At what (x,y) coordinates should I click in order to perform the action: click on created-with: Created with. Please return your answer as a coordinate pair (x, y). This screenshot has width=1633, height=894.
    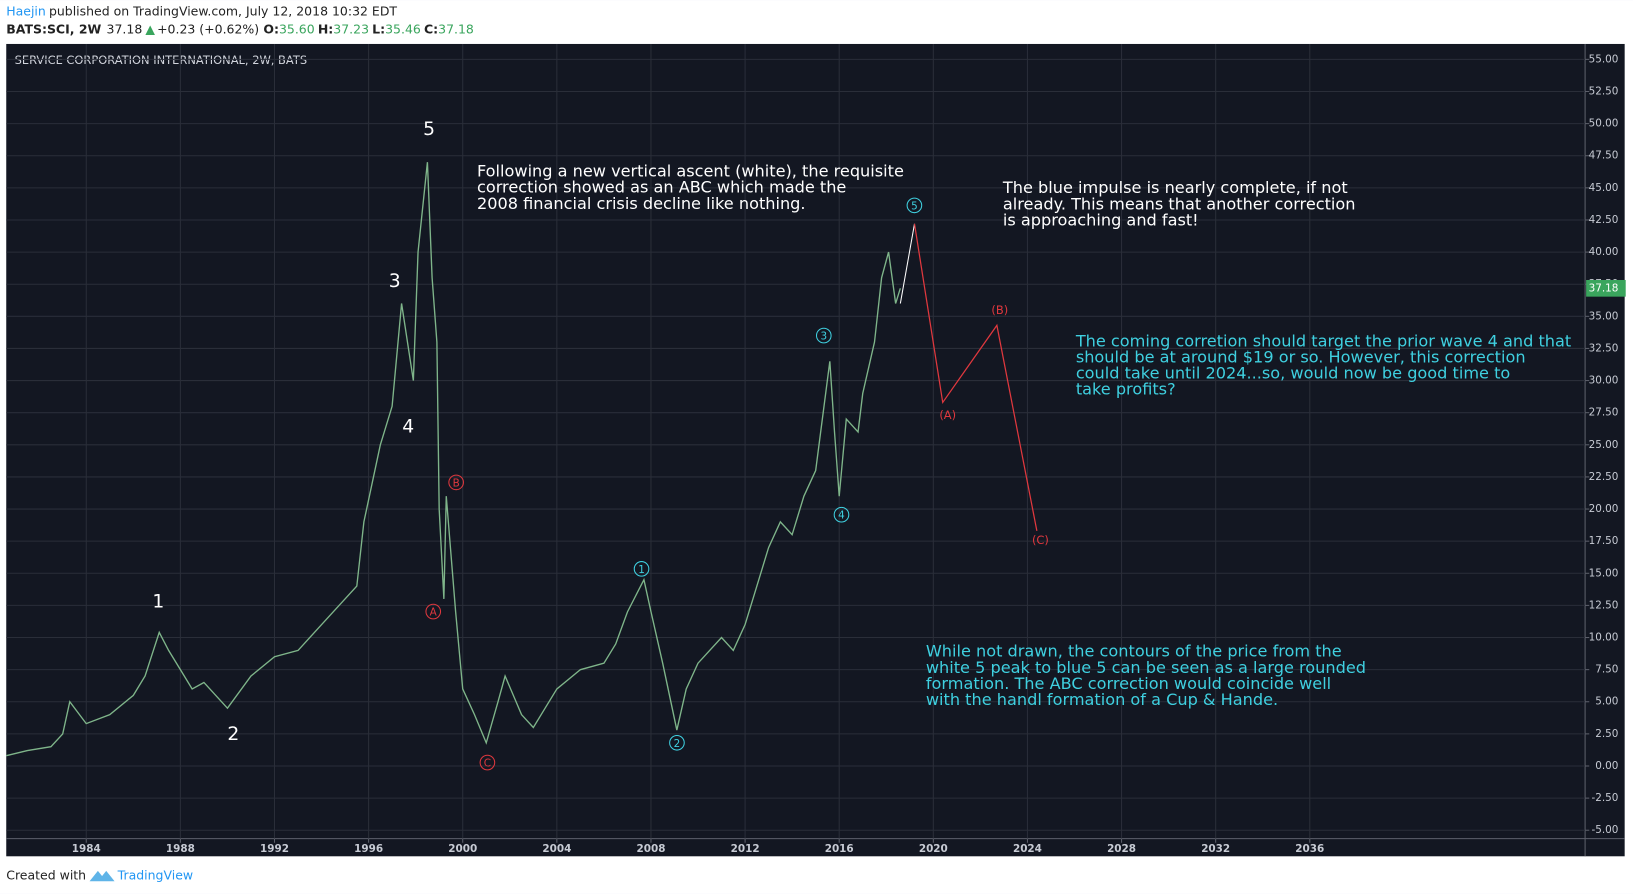
    Looking at the image, I should click on (46, 875).